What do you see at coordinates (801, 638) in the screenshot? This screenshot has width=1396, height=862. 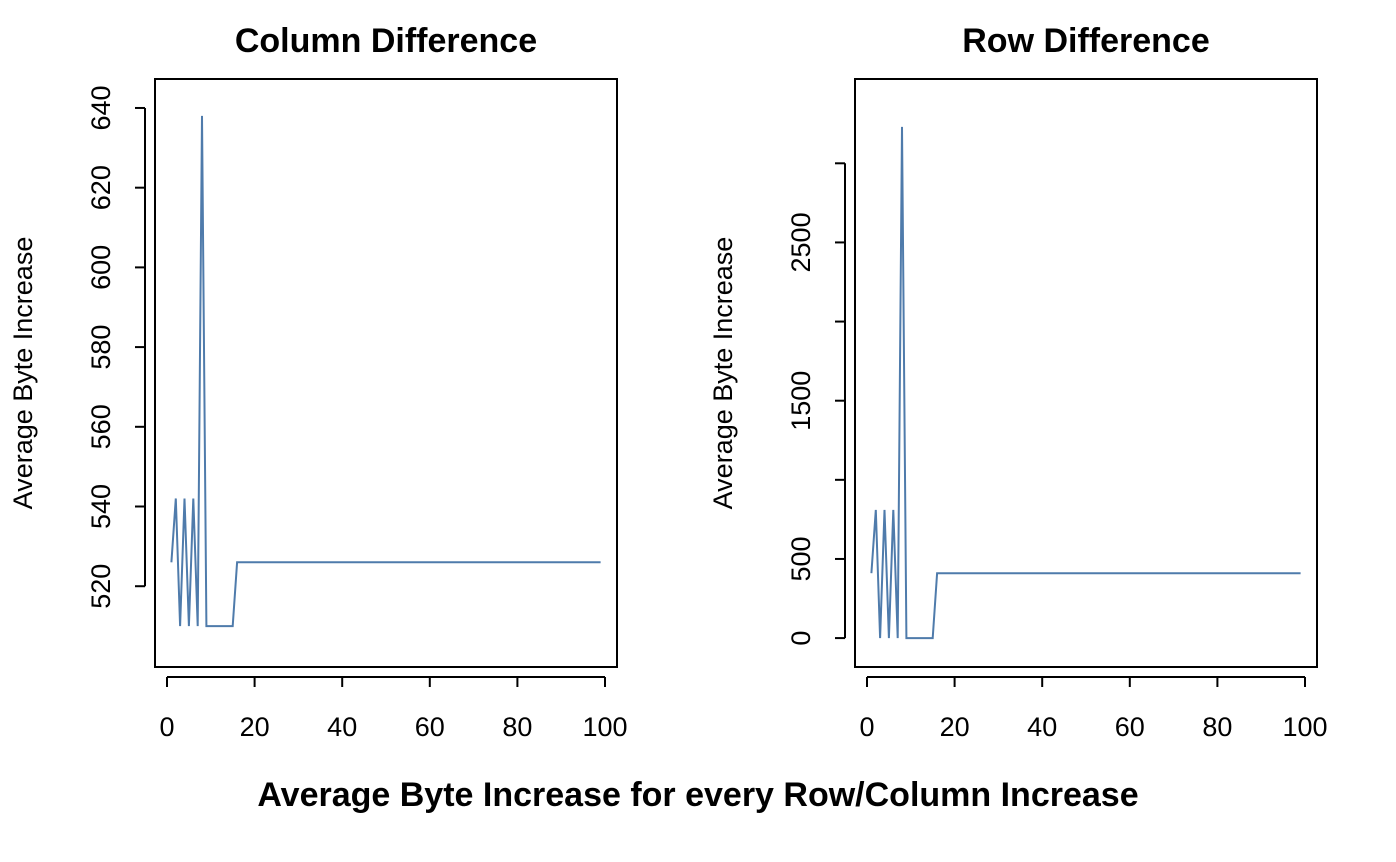 I see `y-tick-label: 0` at bounding box center [801, 638].